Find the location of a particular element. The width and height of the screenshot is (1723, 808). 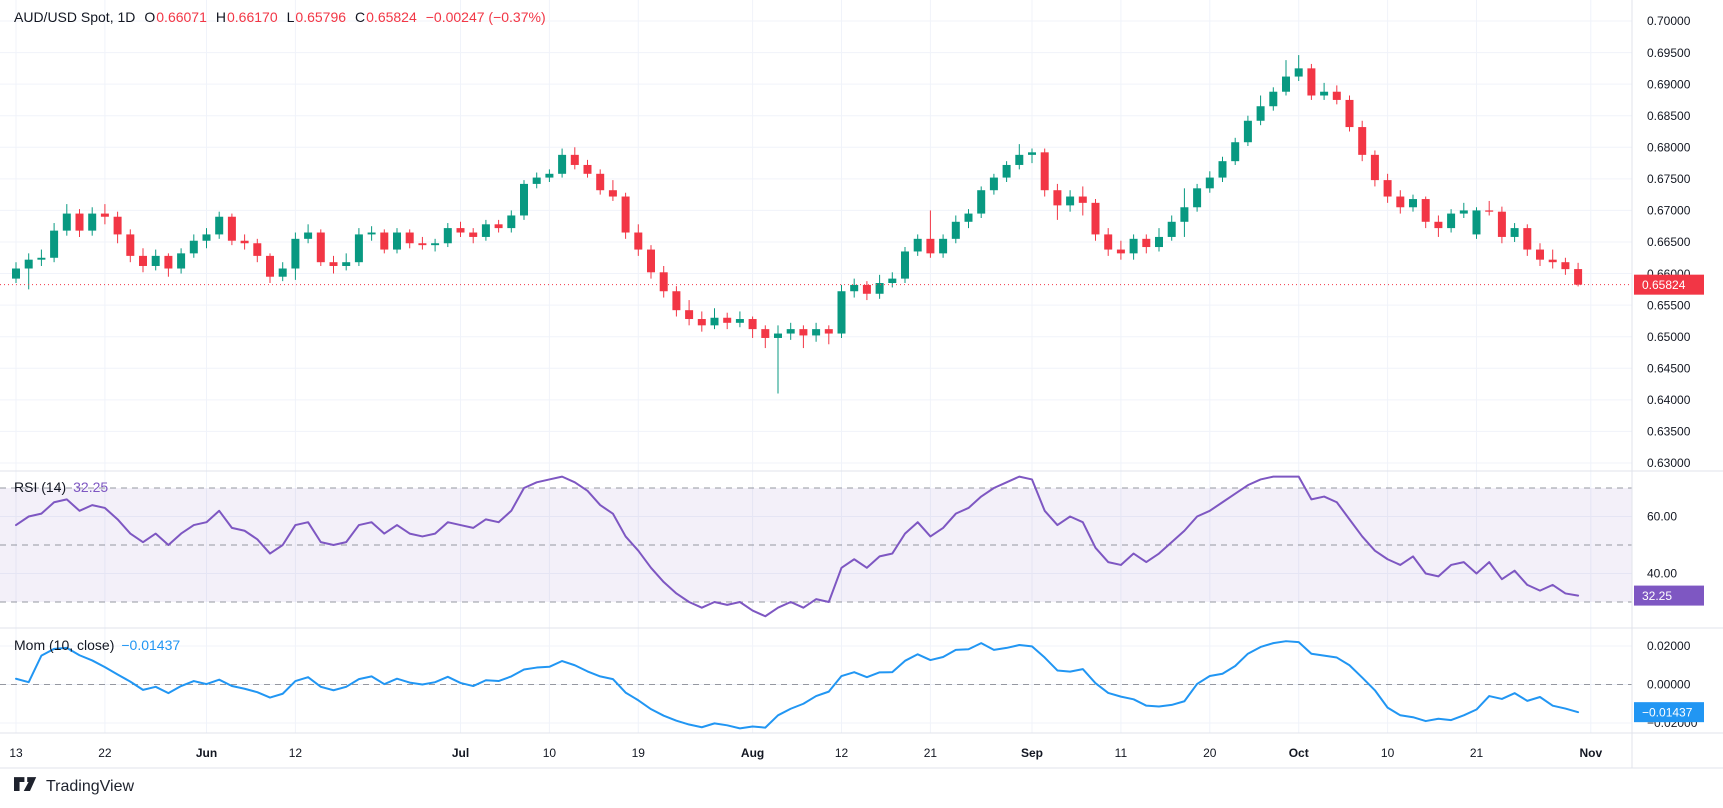

time-axis-label: Aug is located at coordinates (752, 753).